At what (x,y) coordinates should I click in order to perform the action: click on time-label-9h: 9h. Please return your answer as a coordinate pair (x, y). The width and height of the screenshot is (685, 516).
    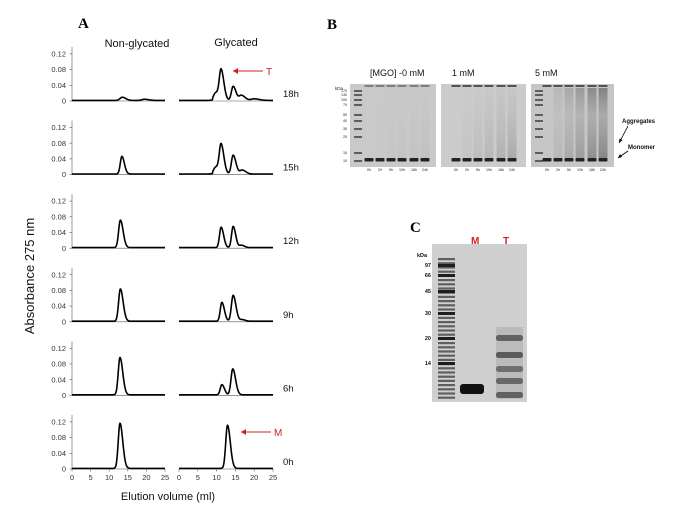
    Looking at the image, I should click on (288, 315).